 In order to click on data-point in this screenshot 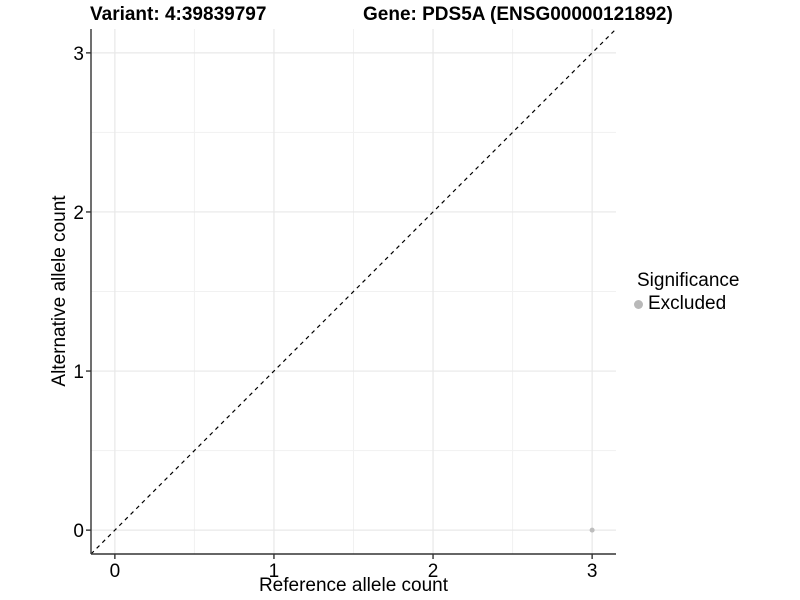, I will do `click(592, 530)`.